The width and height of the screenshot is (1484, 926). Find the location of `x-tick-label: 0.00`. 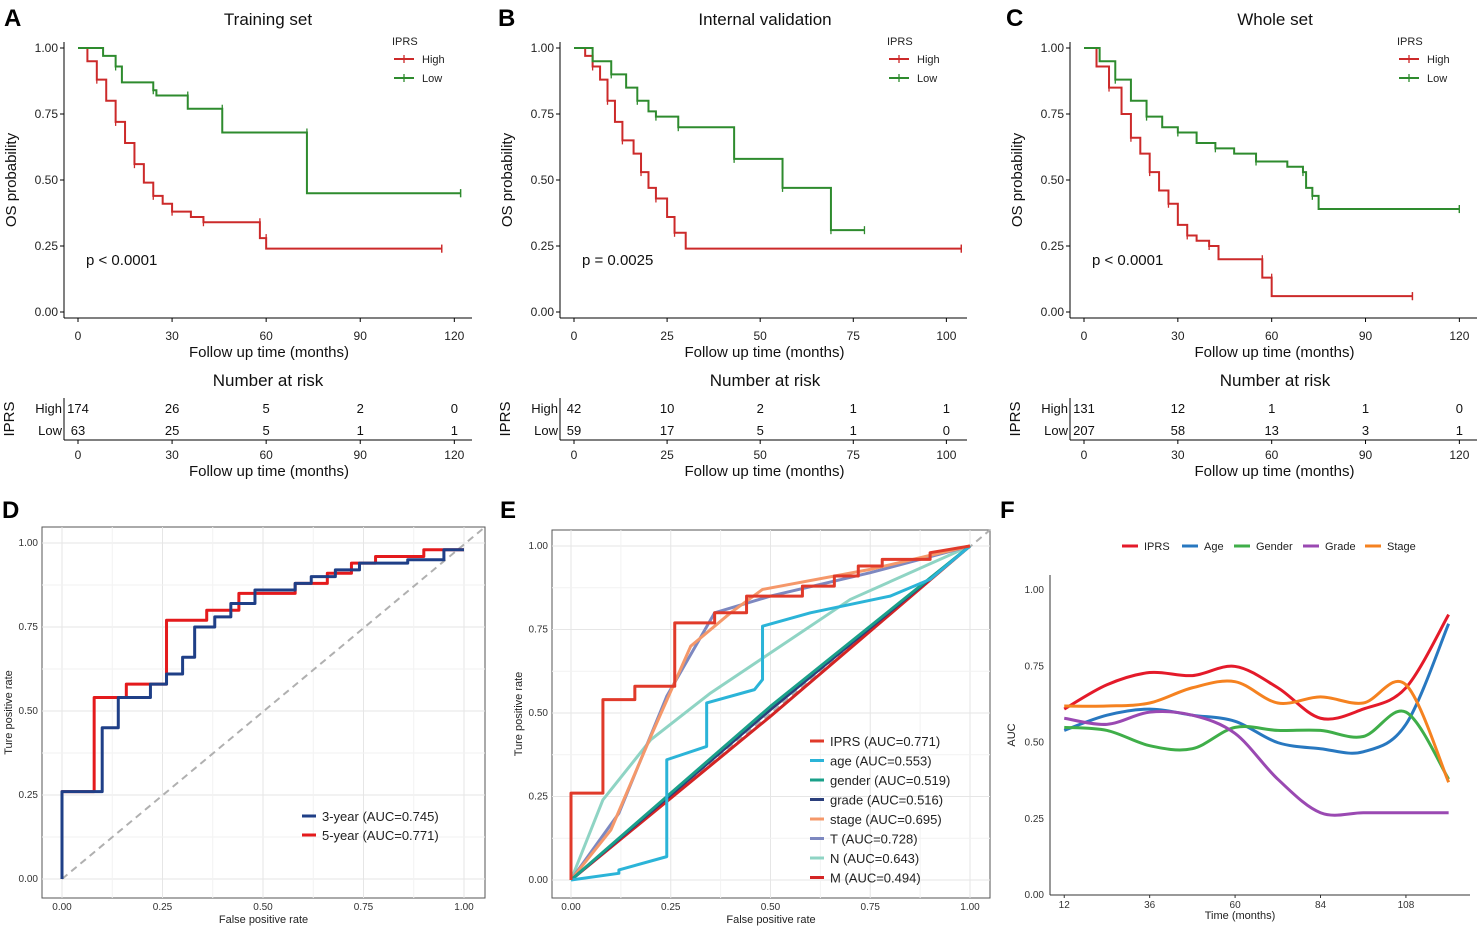

x-tick-label: 0.00 is located at coordinates (62, 907).